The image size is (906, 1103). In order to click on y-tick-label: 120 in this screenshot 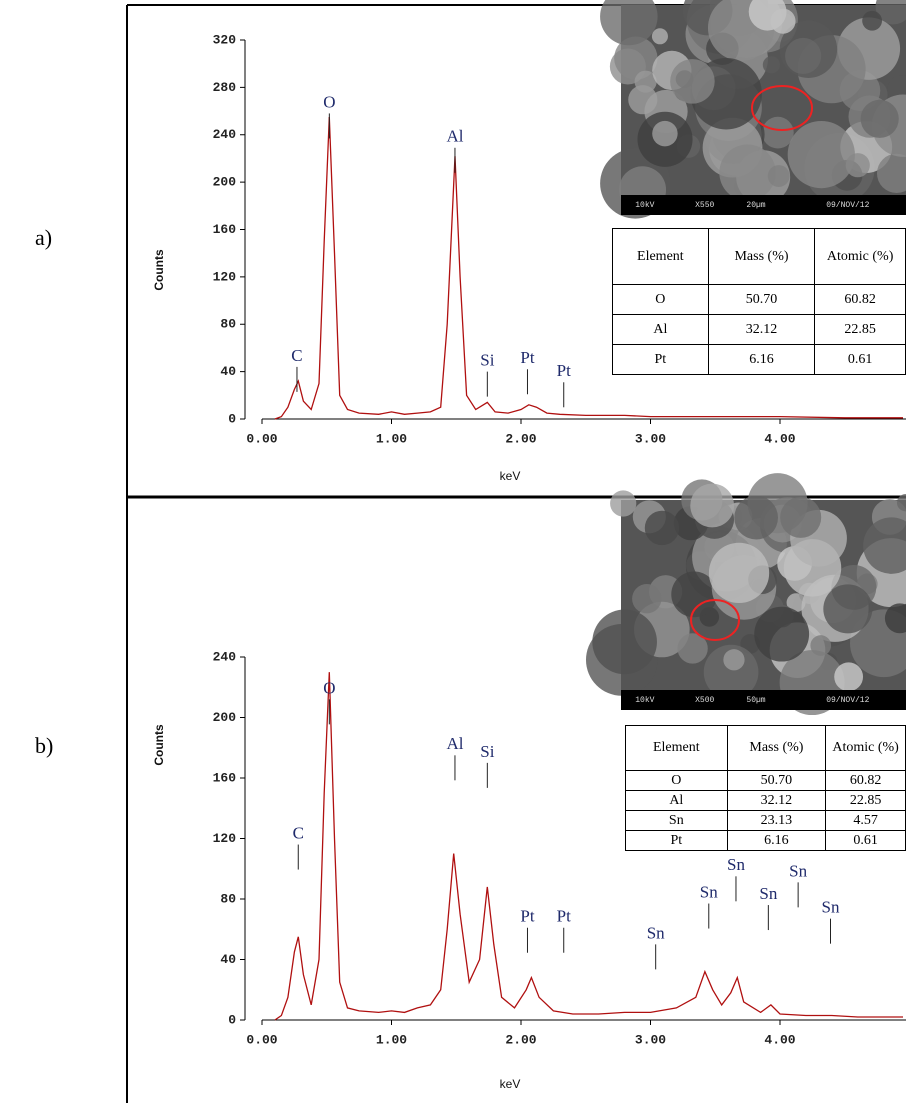, I will do `click(225, 276)`.